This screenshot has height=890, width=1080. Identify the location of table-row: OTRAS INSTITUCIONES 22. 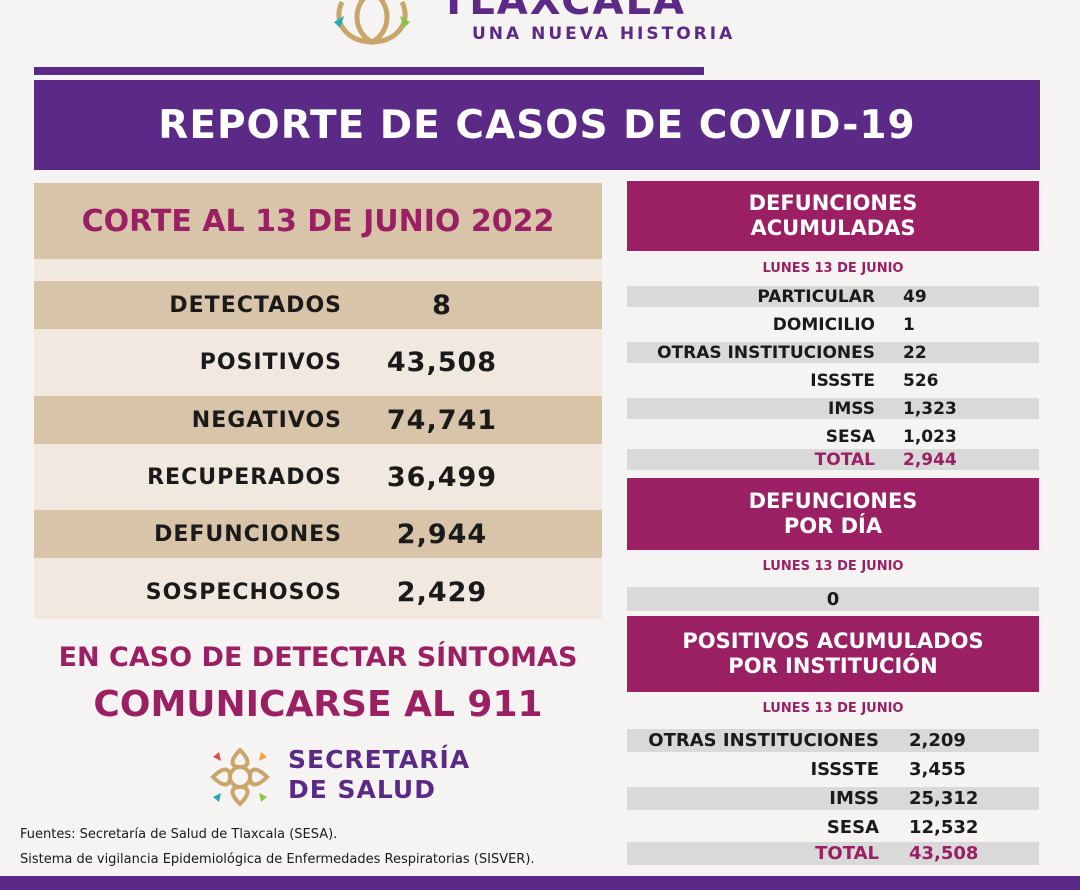
(833, 352).